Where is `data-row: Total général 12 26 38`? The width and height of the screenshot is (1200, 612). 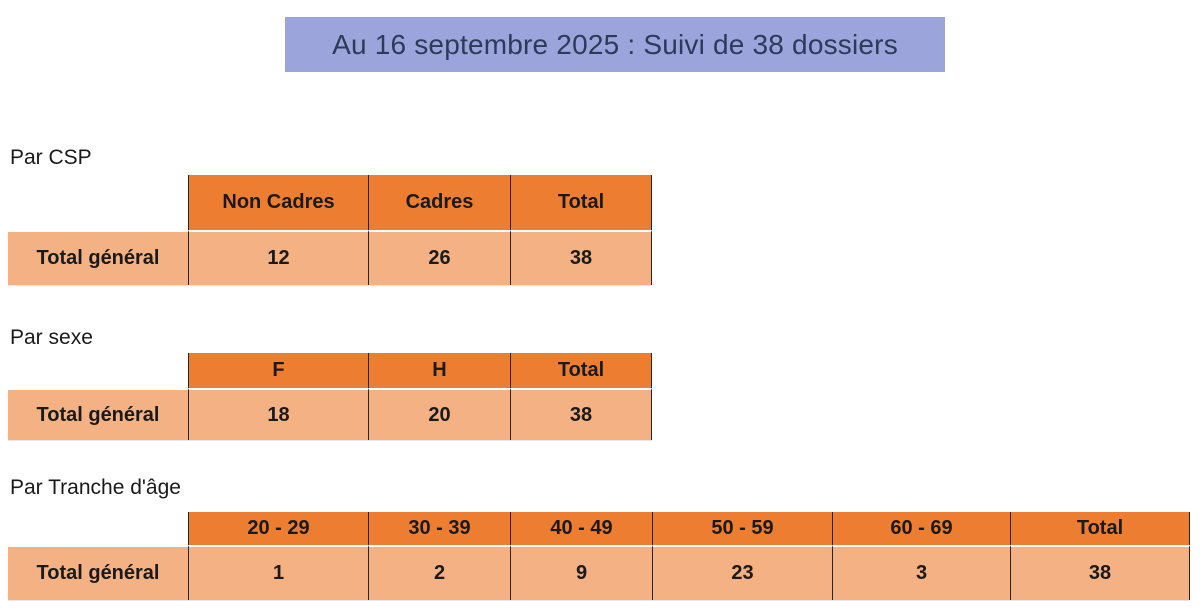 data-row: Total général 12 26 38 is located at coordinates (330, 258).